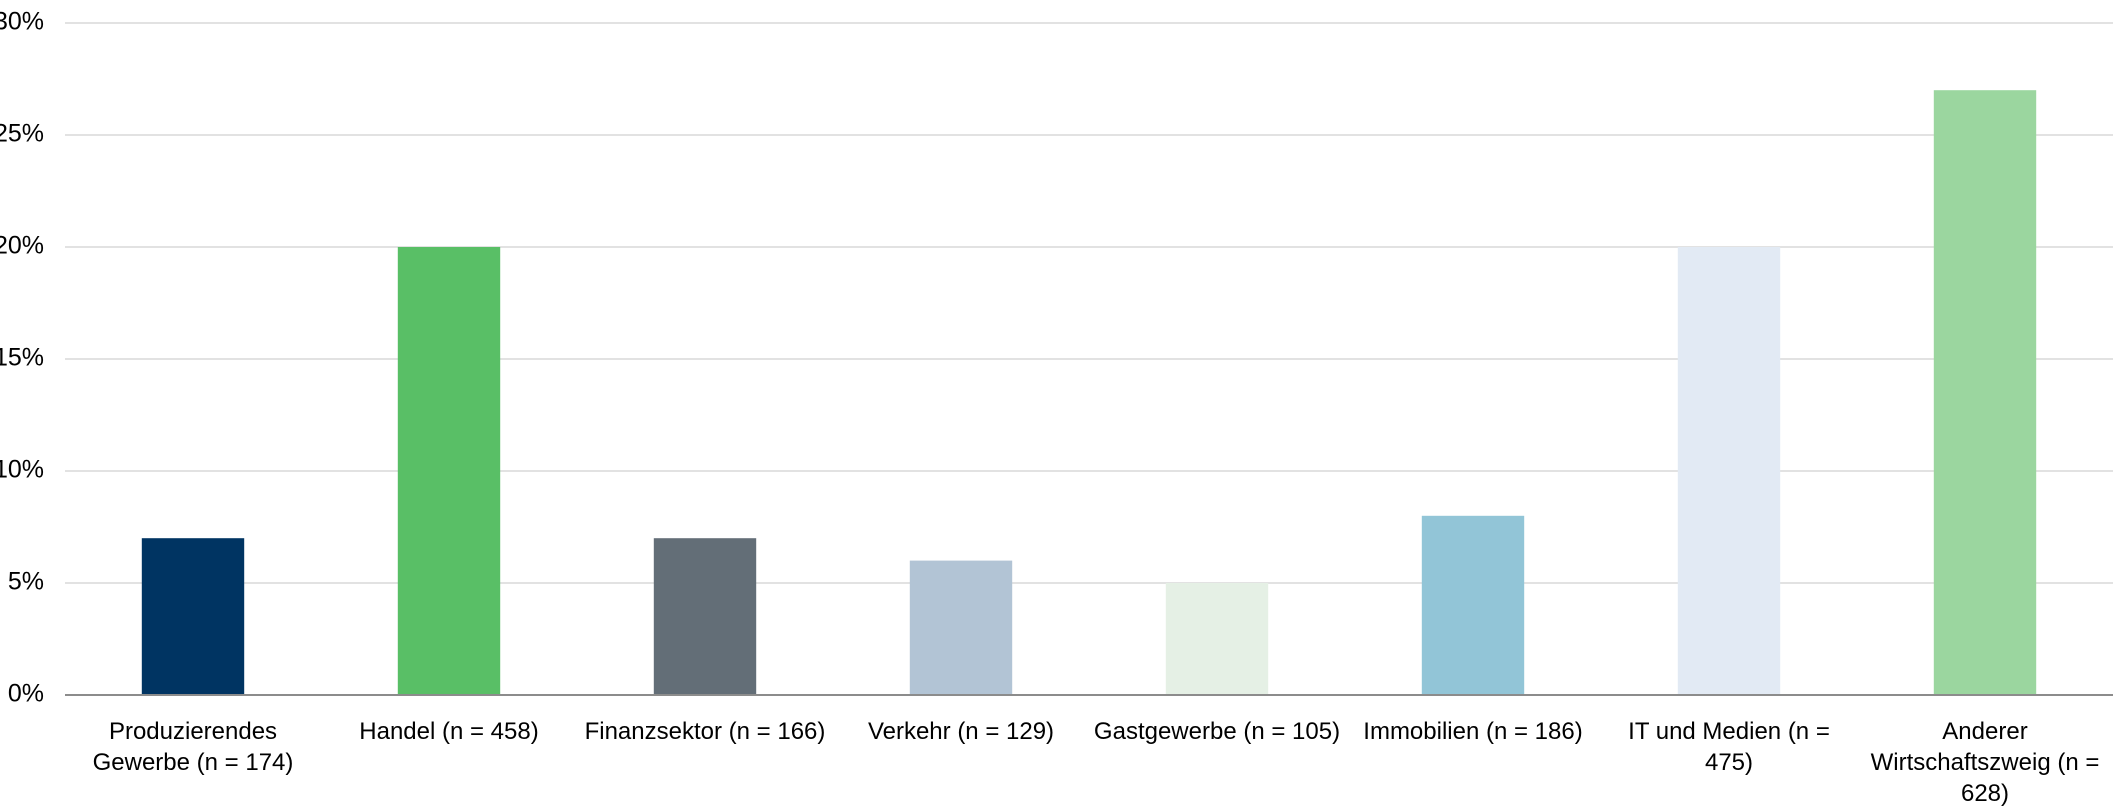 This screenshot has height=809, width=2118. What do you see at coordinates (26, 694) in the screenshot?
I see `y-tick-label: 0%` at bounding box center [26, 694].